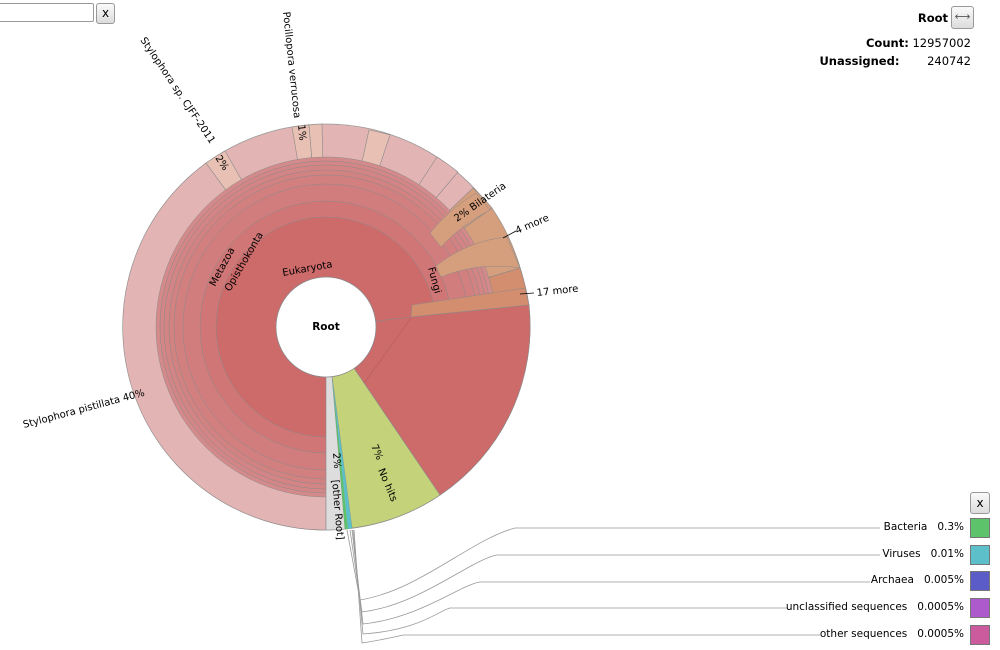  What do you see at coordinates (980, 635) in the screenshot?
I see `legend-swatch-other-sequences` at bounding box center [980, 635].